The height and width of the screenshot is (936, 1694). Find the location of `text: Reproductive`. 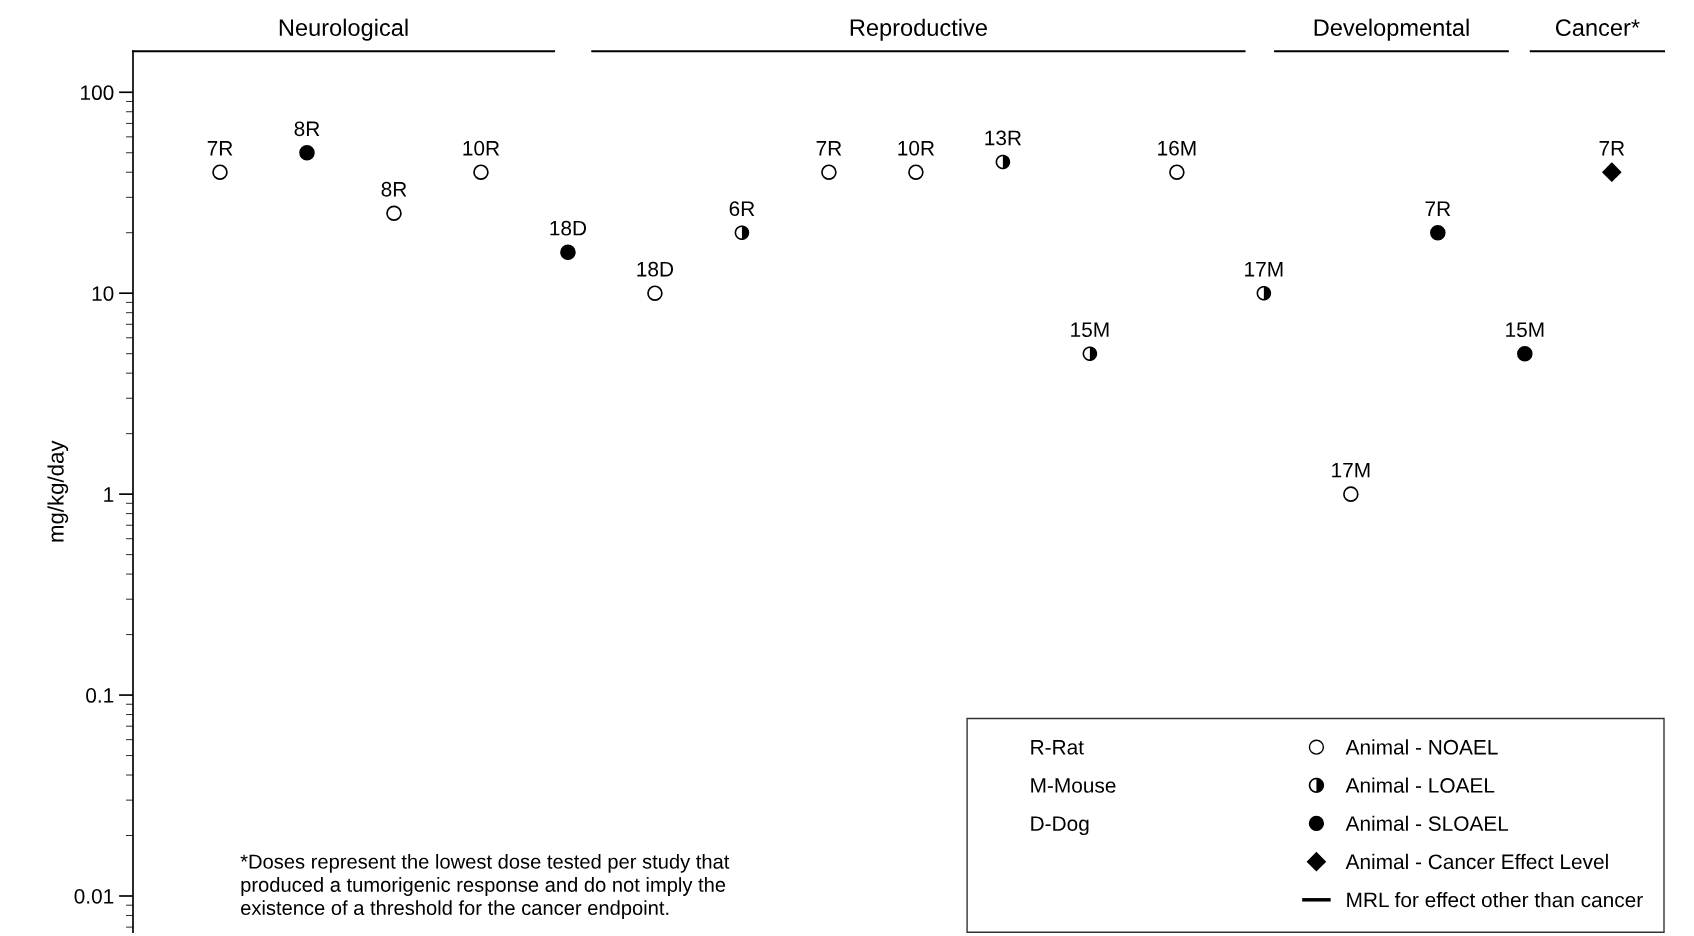

text: Reproductive is located at coordinates (918, 29).